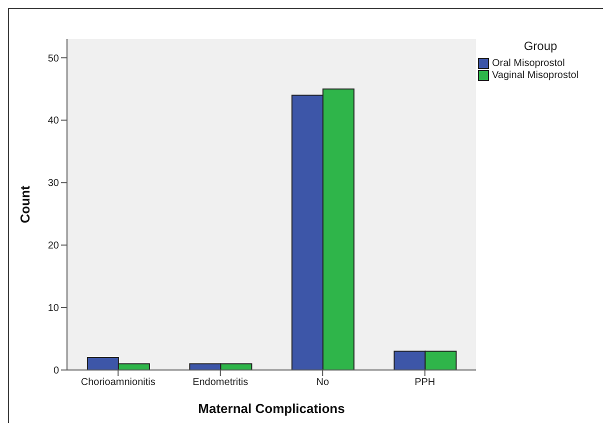  I want to click on y-tick-label: 50, so click(54, 58).